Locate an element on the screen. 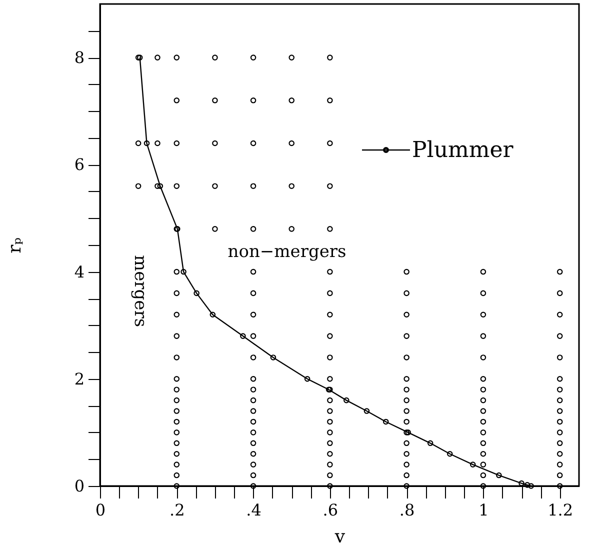  x-tick-label: .4 is located at coordinates (254, 510).